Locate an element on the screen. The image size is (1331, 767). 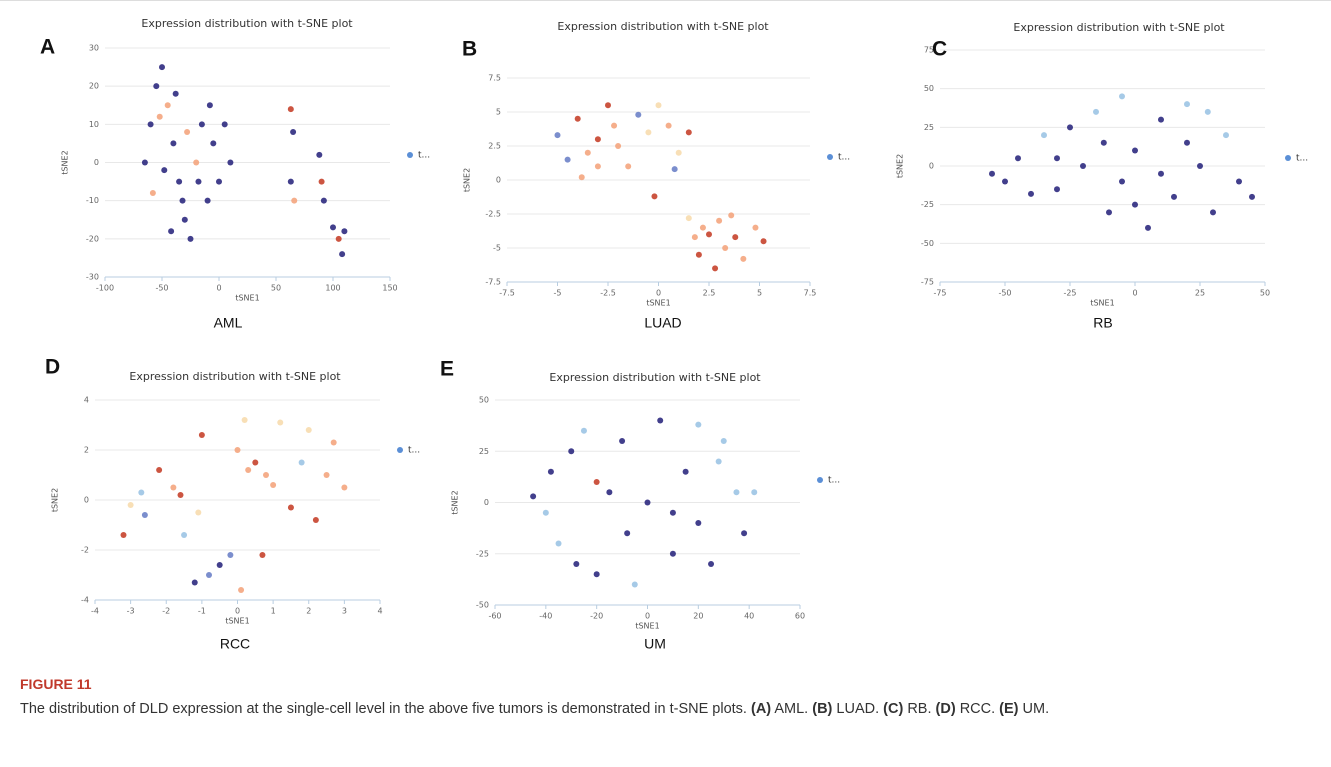
panel-label: E is located at coordinates (447, 369).